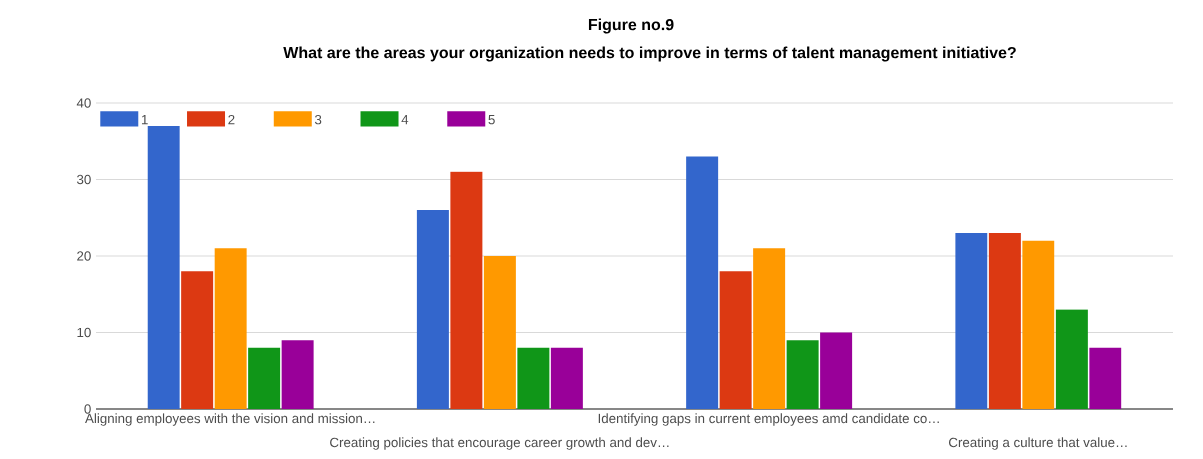  Describe the element at coordinates (87, 409) in the screenshot. I see `y-tick-label: 0` at that location.